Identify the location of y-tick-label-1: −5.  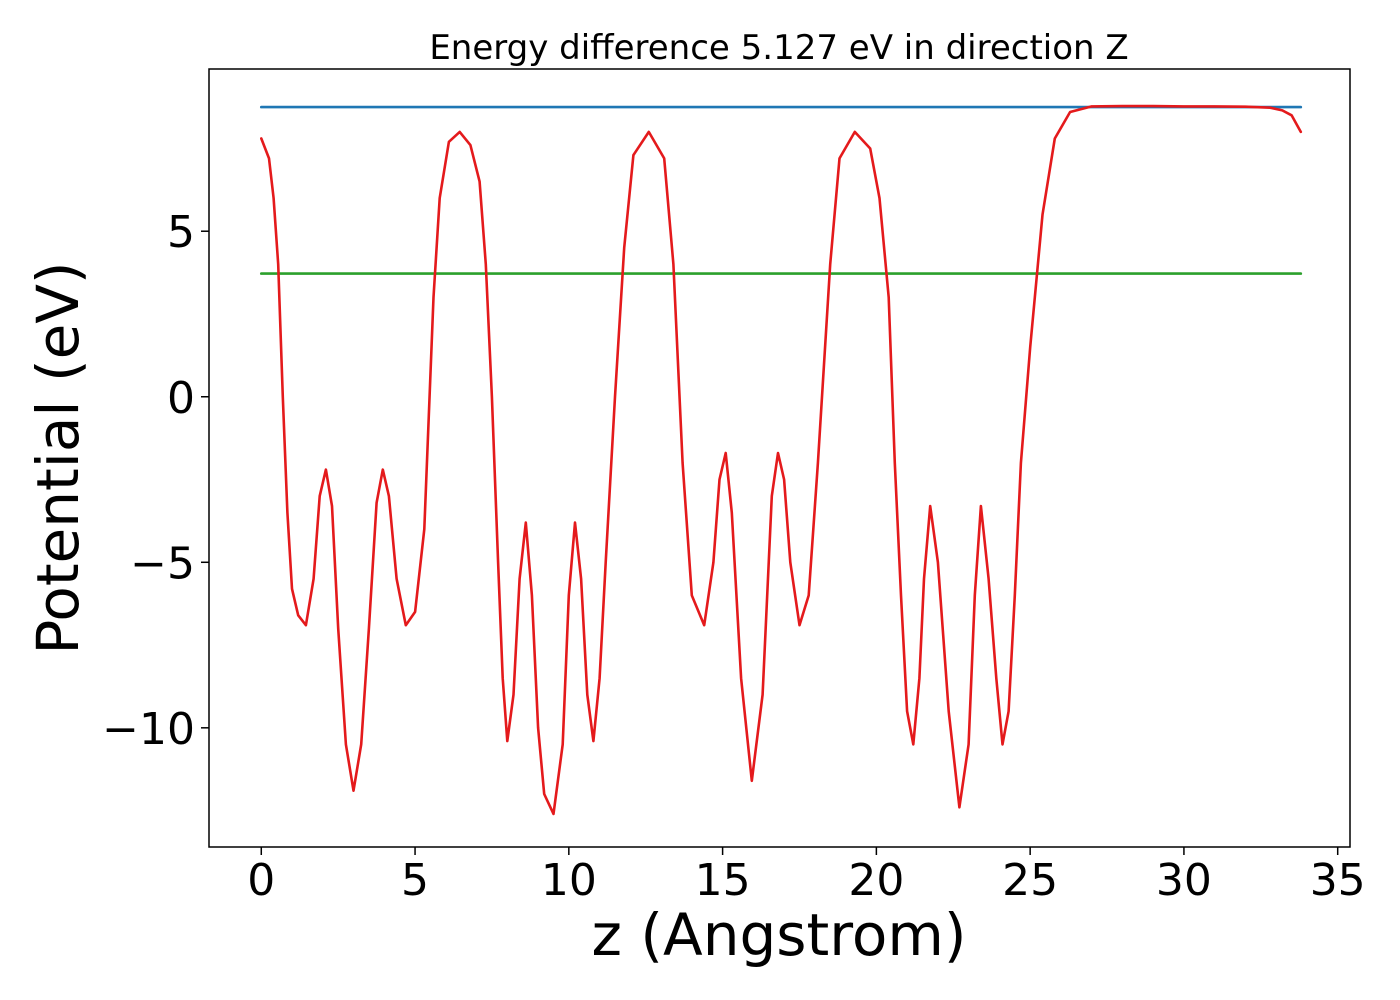
(162, 563).